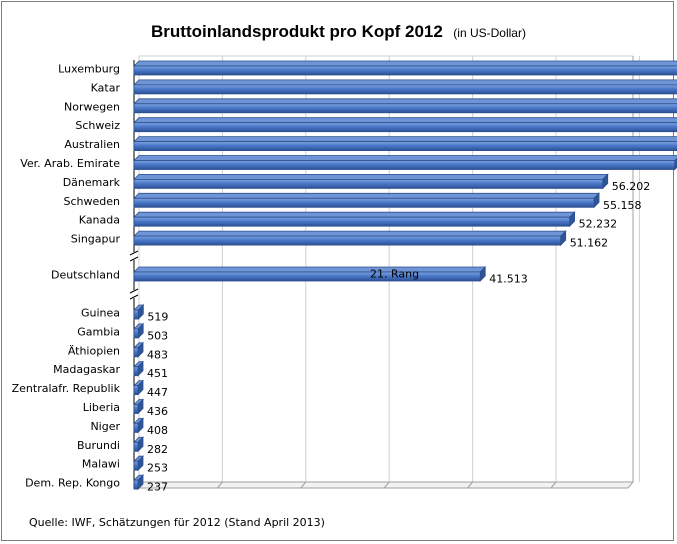 This screenshot has width=677, height=544. Describe the element at coordinates (105, 426) in the screenshot. I see `category-label: Niger` at that location.